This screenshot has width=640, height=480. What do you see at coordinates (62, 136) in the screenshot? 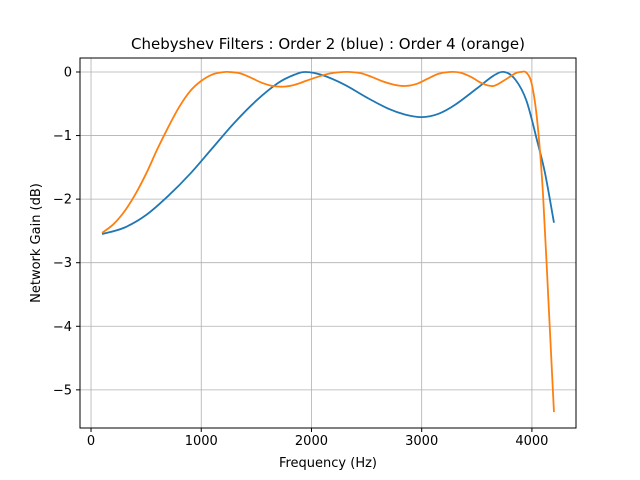
I see `y-tick-label: −1` at bounding box center [62, 136].